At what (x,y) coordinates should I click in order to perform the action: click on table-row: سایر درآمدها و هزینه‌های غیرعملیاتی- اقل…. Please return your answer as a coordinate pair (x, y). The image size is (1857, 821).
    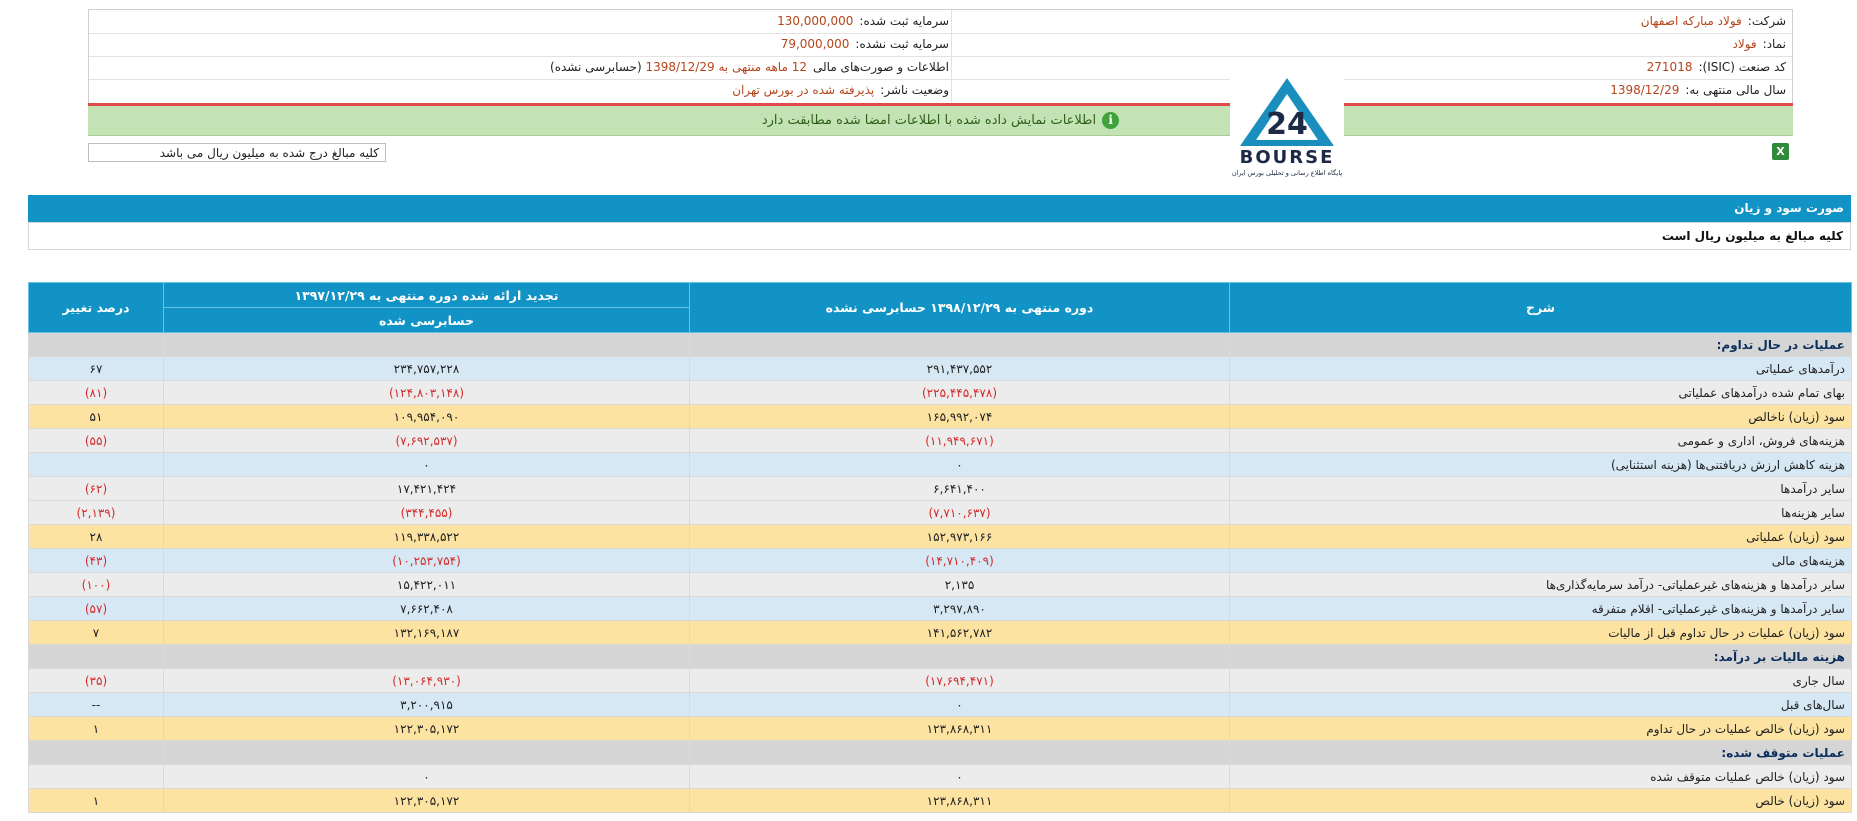
    Looking at the image, I should click on (940, 608).